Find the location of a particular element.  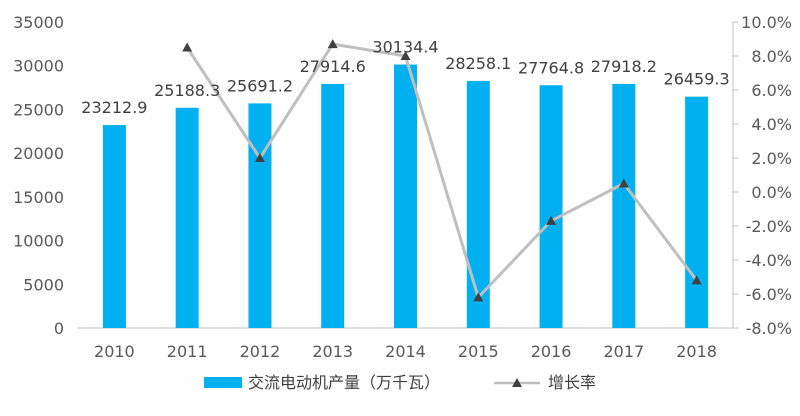

y-axis-tick-label: 15000 is located at coordinates (38, 197).